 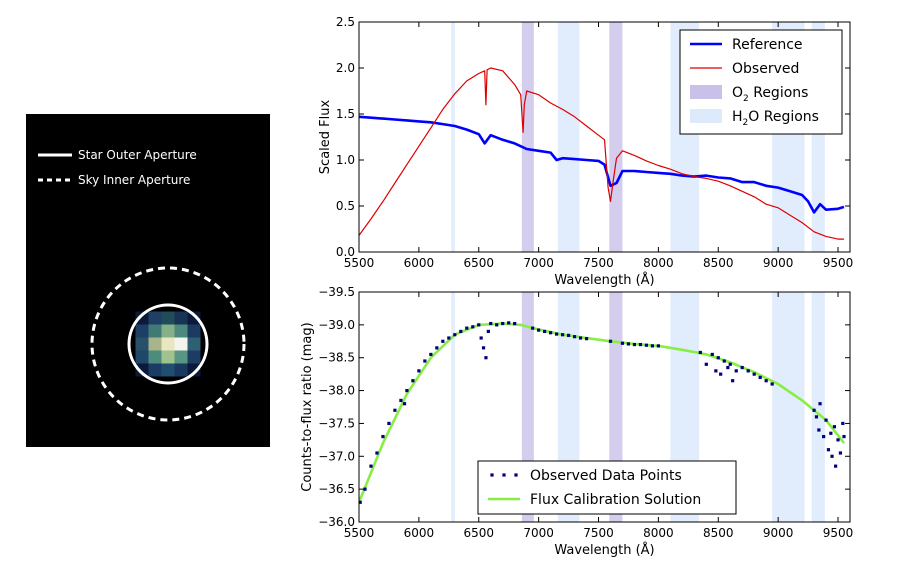 What do you see at coordinates (137, 155) in the screenshot?
I see `legend-star-aperture-label: Star Outer Aperture` at bounding box center [137, 155].